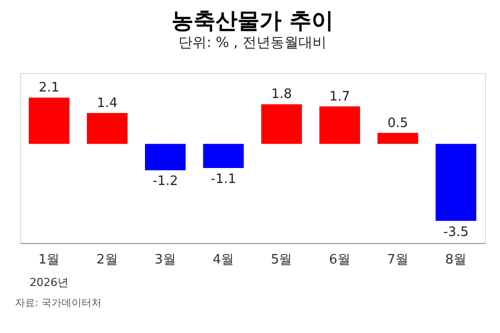 Image resolution: width=500 pixels, height=333 pixels. What do you see at coordinates (339, 96) in the screenshot?
I see `data-label: 1.7` at bounding box center [339, 96].